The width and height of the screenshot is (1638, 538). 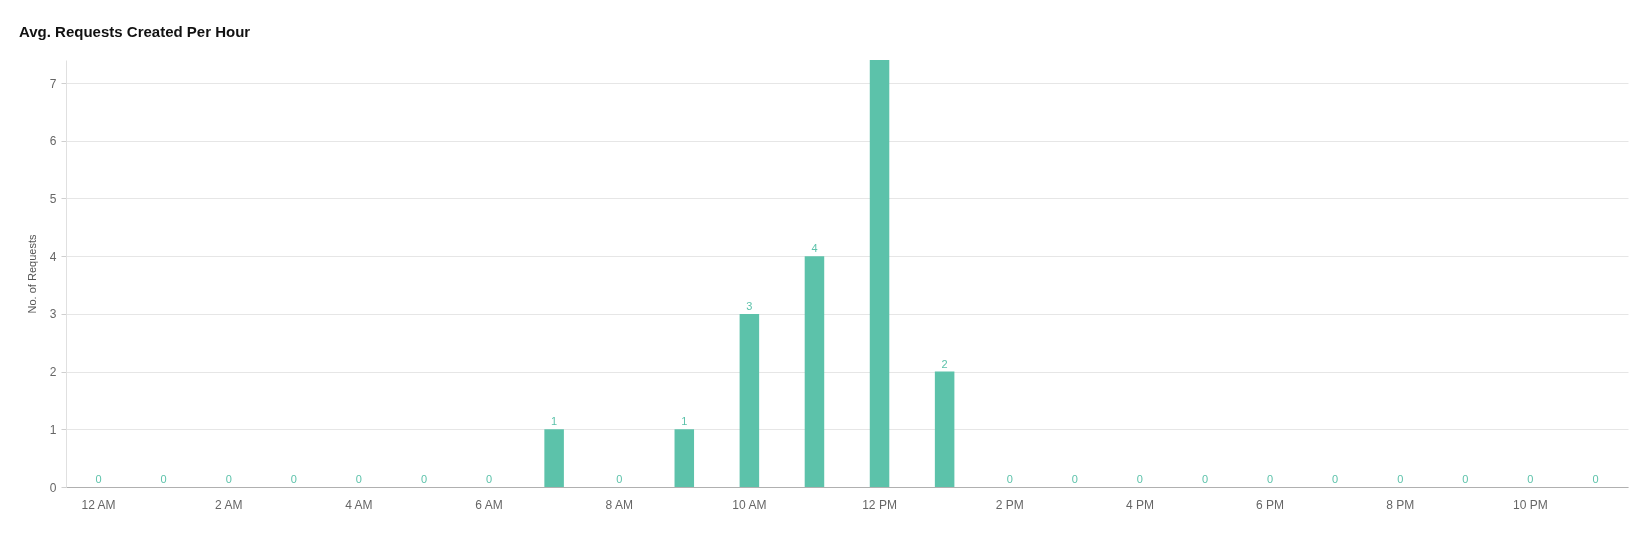 I want to click on x-tick-label: 12 PM, so click(x=879, y=504).